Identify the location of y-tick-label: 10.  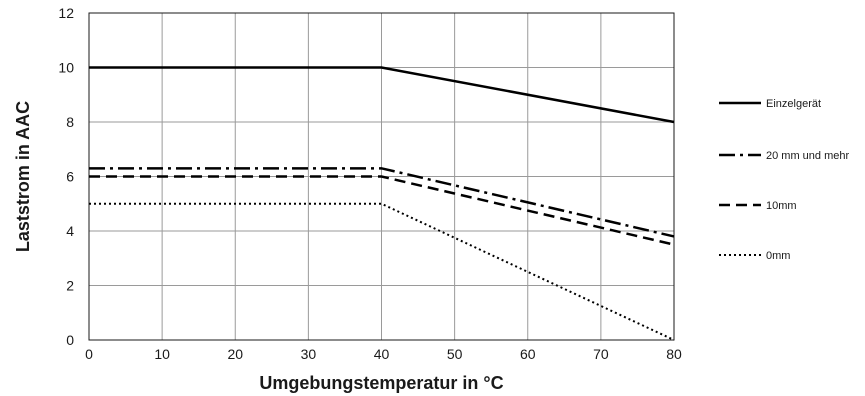
(66, 68).